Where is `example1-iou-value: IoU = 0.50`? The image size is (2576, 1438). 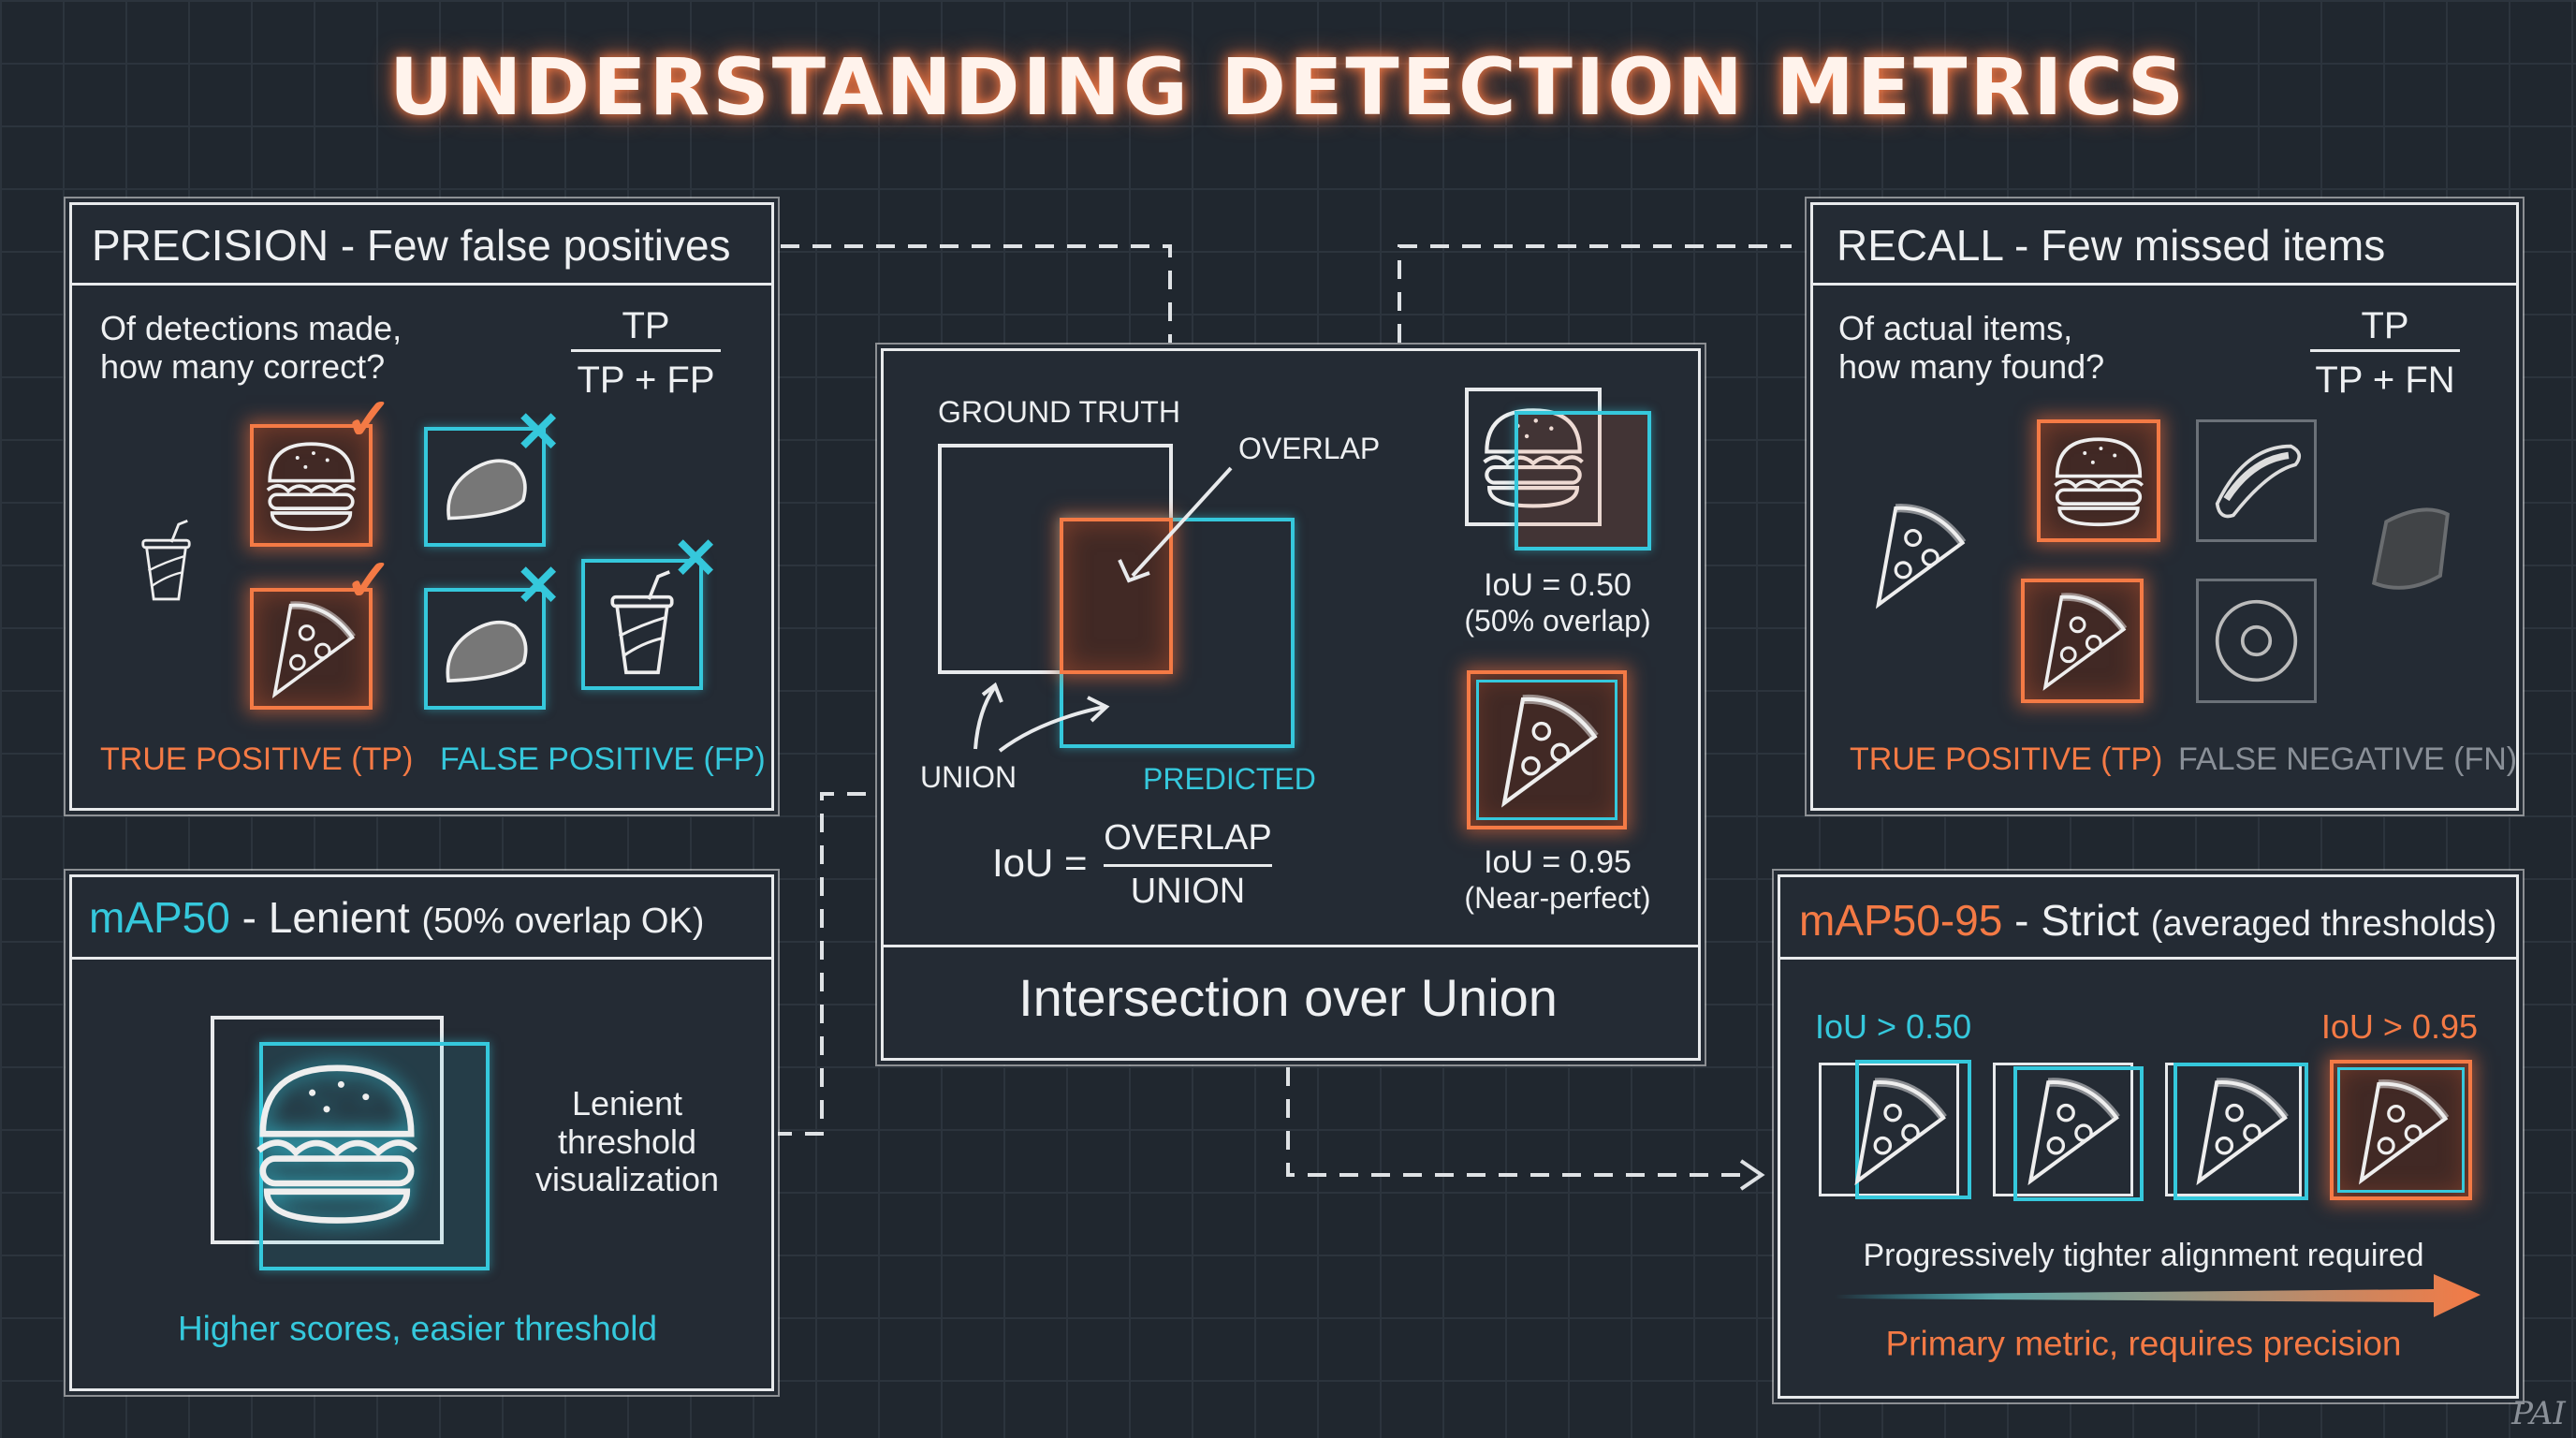 example1-iou-value: IoU = 0.50 is located at coordinates (1558, 585).